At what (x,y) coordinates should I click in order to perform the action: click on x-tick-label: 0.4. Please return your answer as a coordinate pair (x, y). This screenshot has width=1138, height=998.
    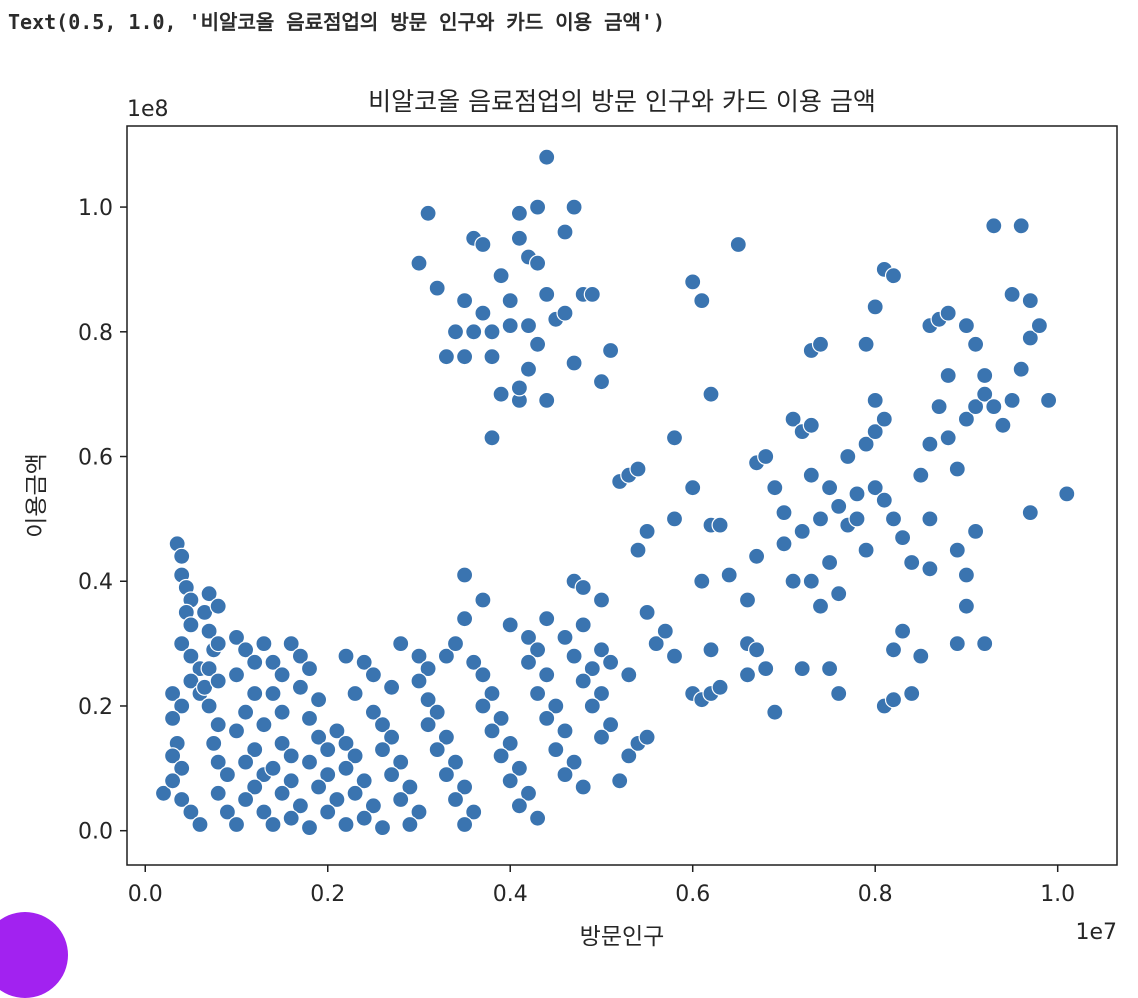
    Looking at the image, I should click on (510, 894).